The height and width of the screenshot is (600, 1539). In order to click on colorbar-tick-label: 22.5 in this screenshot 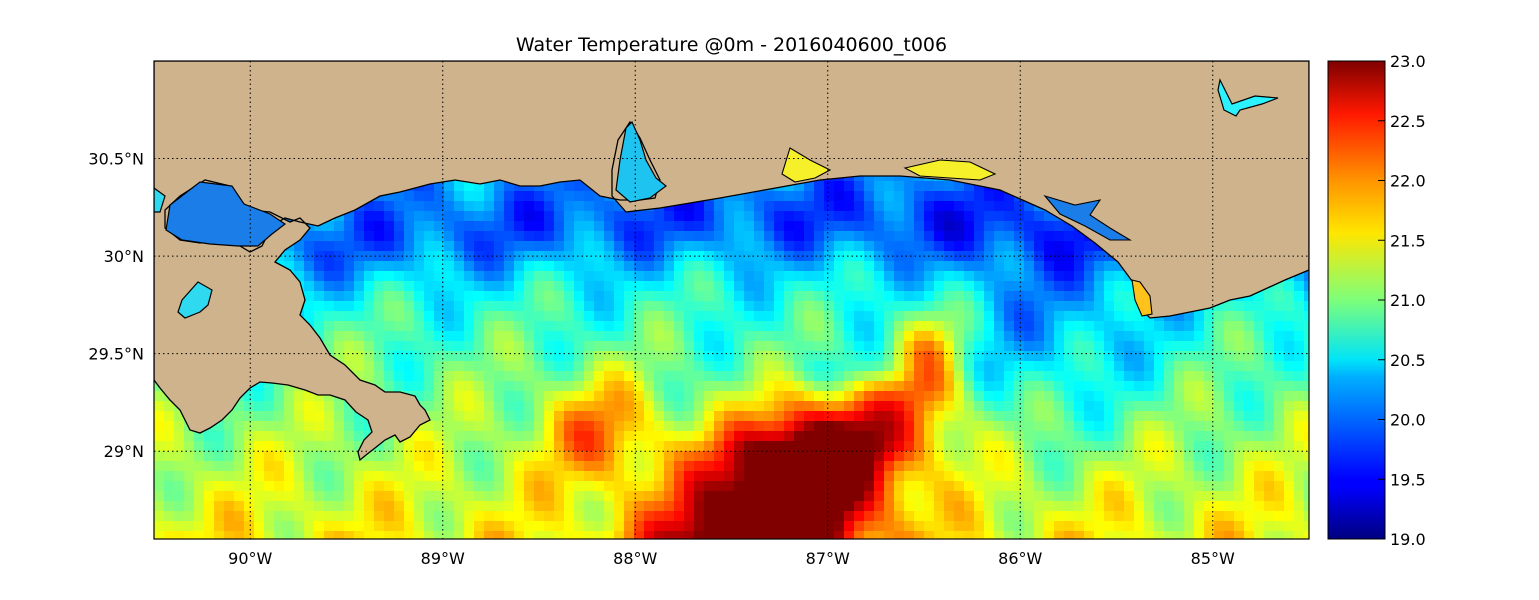, I will do `click(1408, 121)`.